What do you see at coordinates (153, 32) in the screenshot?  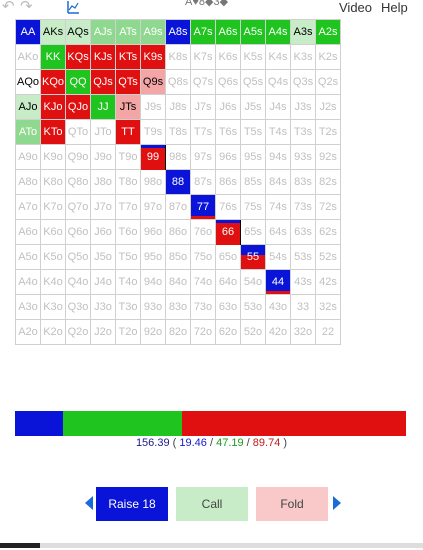 I see `hand-cell: A9s` at bounding box center [153, 32].